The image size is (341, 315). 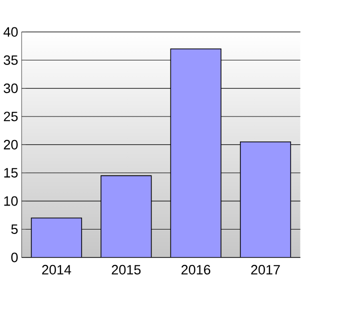 What do you see at coordinates (126, 270) in the screenshot?
I see `x-tick-label: 2015` at bounding box center [126, 270].